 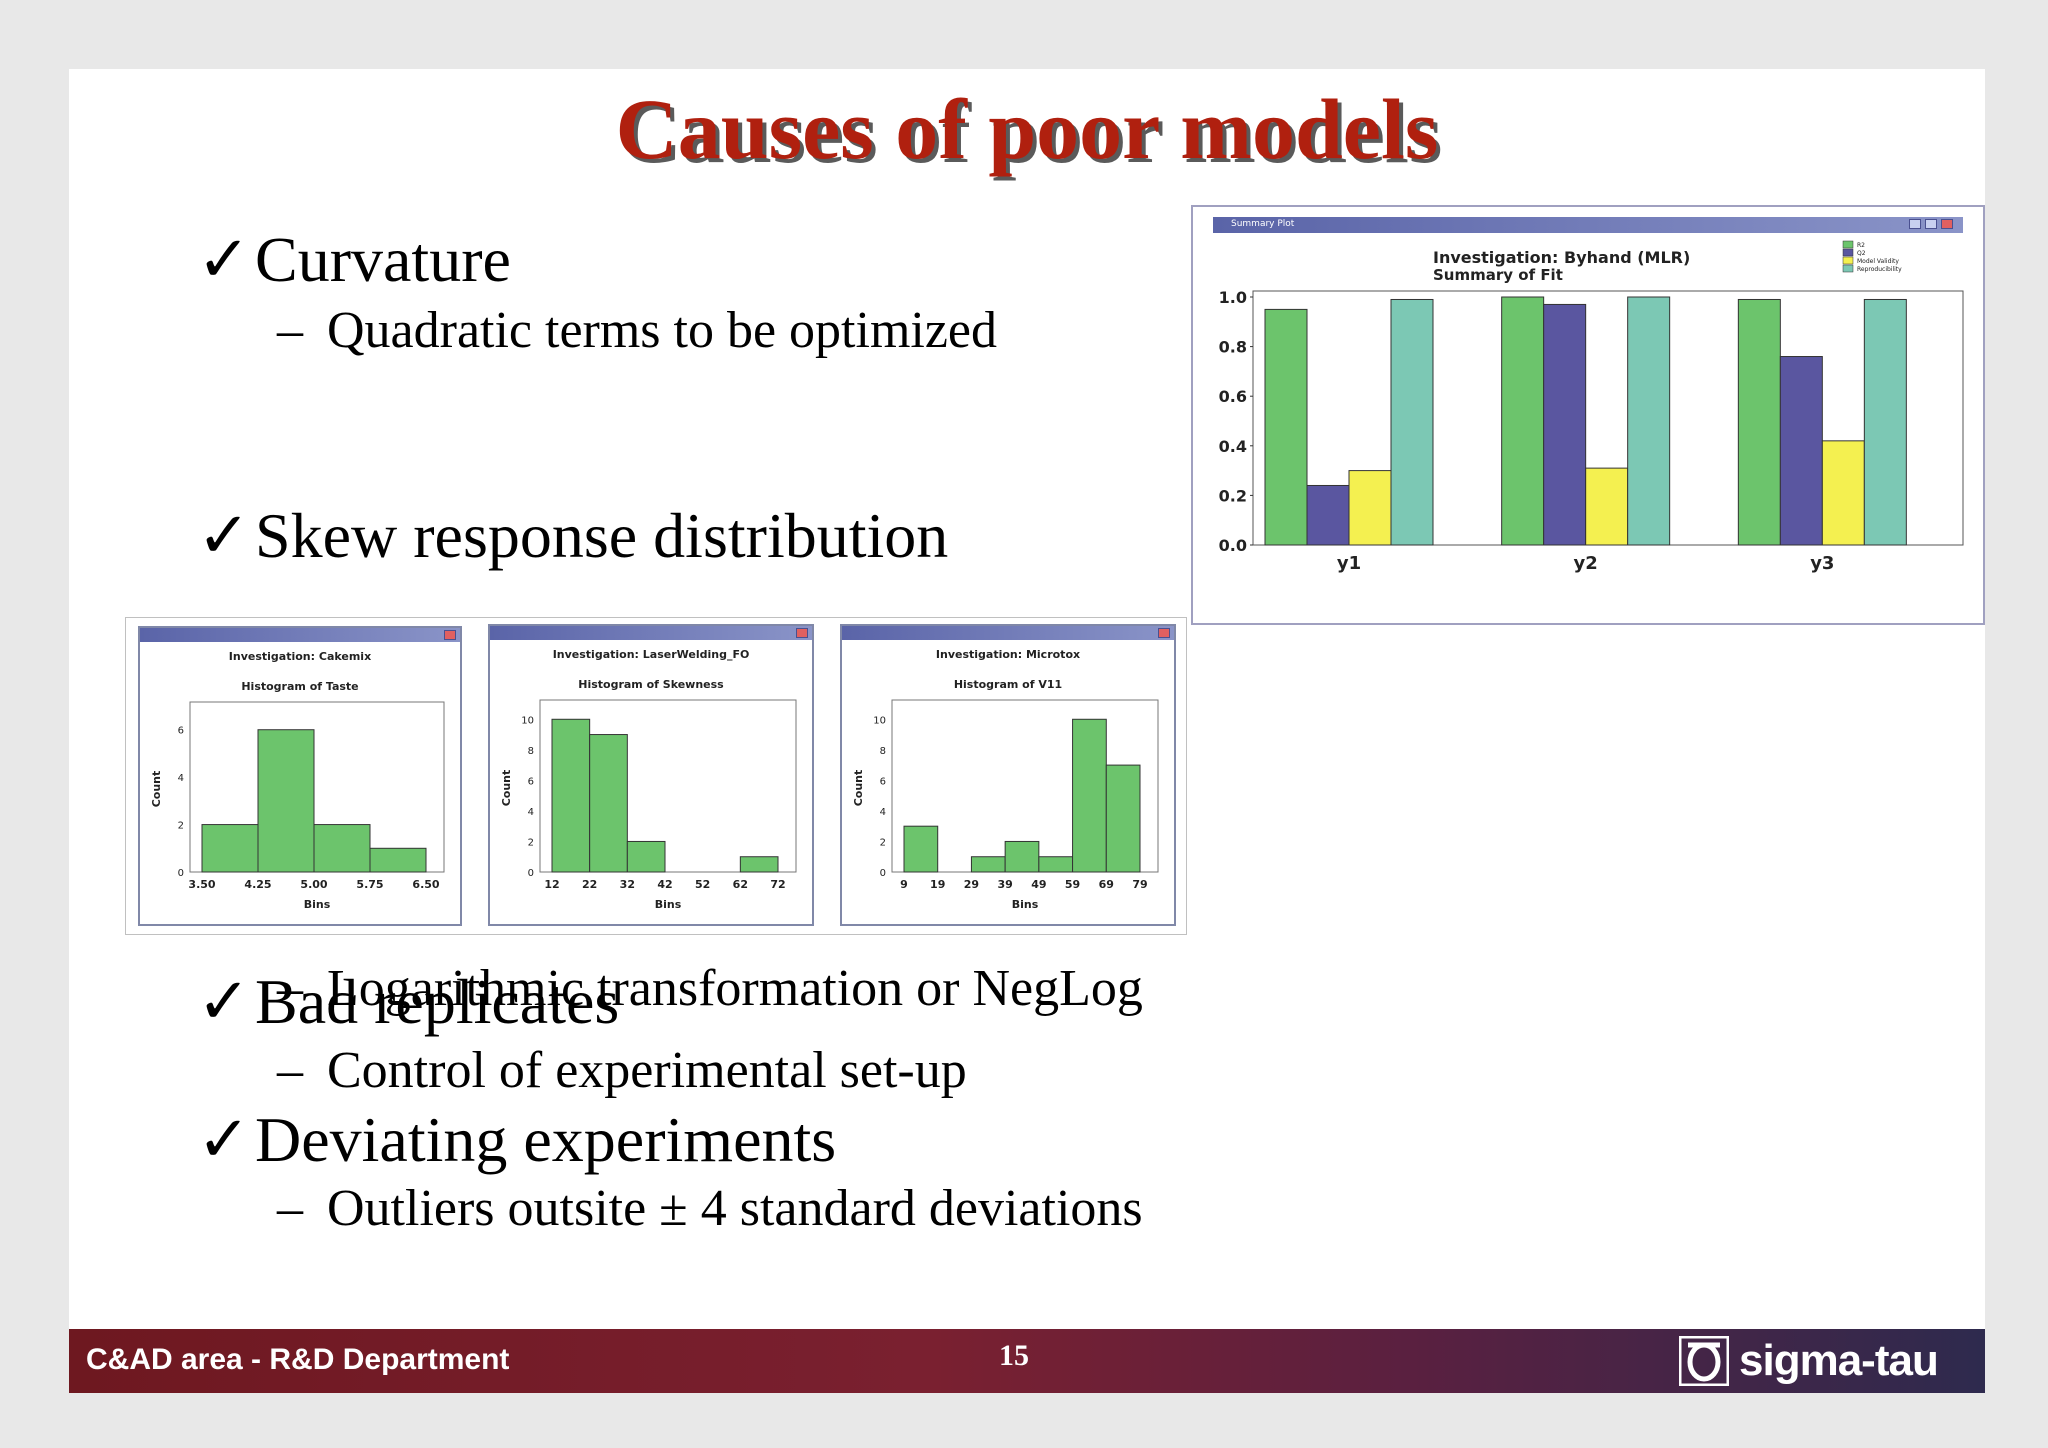 I want to click on x-tick-label: 39, so click(x=1004, y=884).